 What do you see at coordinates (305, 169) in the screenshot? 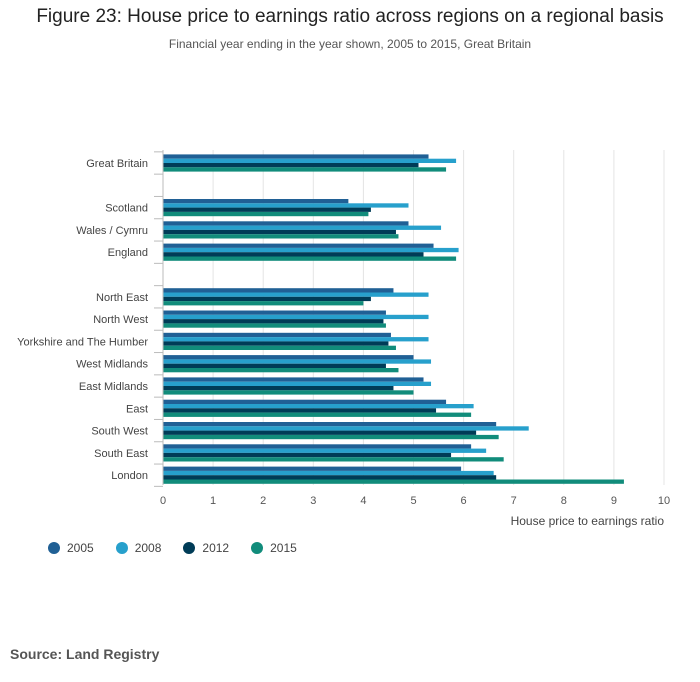
I see `bar-2015-great-britain` at bounding box center [305, 169].